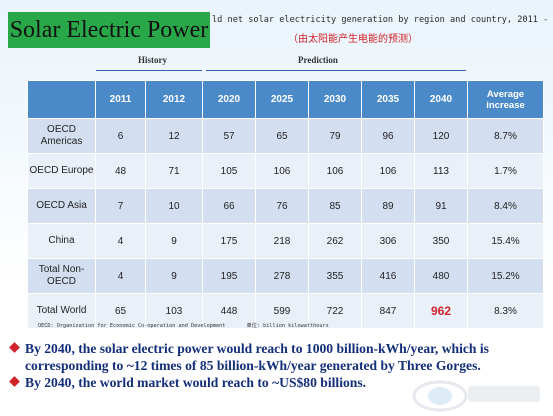 The image size is (553, 416). I want to click on column-header, so click(61, 99).